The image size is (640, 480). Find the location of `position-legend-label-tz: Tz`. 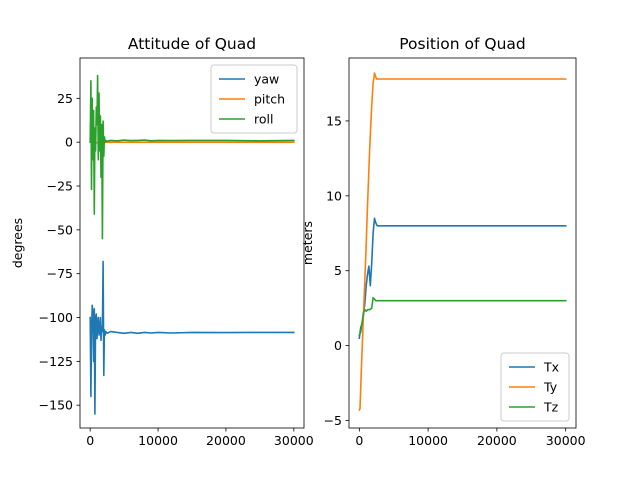

position-legend-label-tz: Tz is located at coordinates (551, 407).